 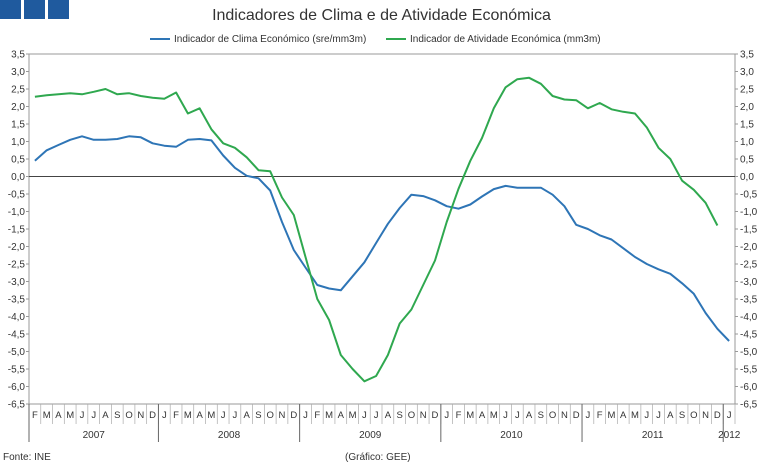 What do you see at coordinates (35, 9) in the screenshot?
I see `ine-logo` at bounding box center [35, 9].